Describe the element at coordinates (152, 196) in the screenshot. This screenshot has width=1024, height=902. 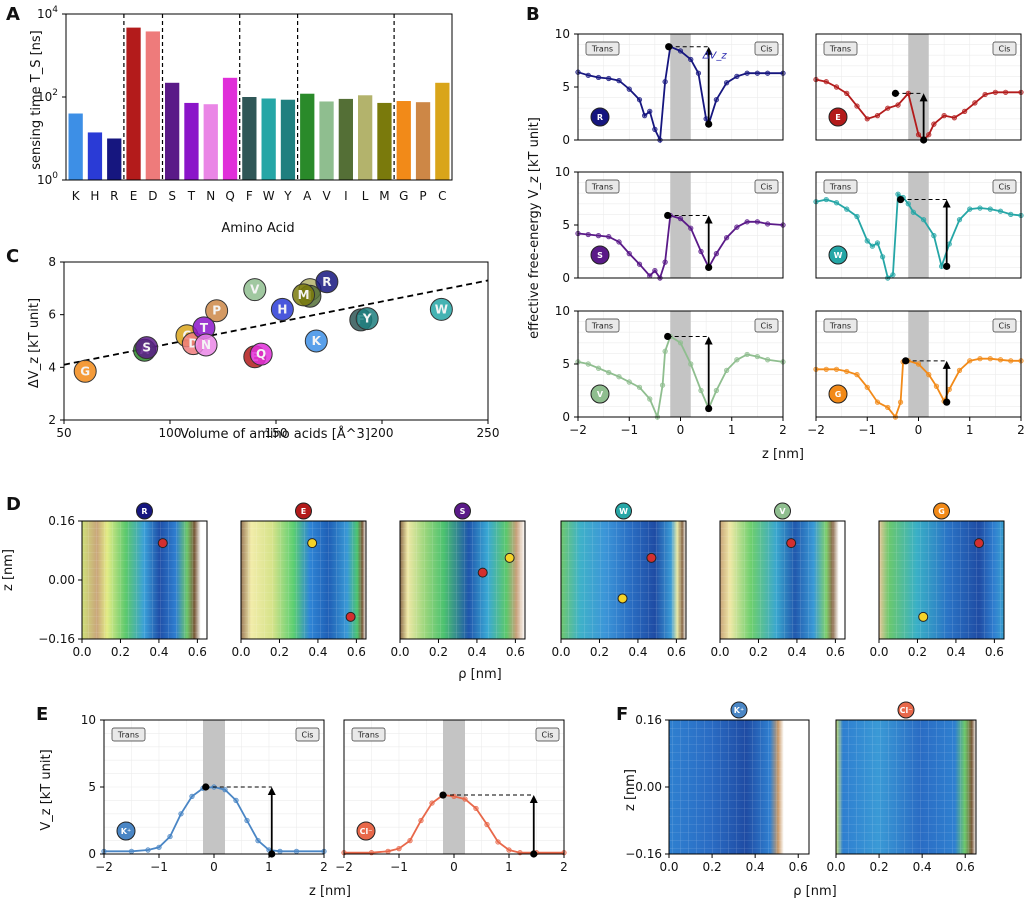
I see `xtick-D: D` at that location.